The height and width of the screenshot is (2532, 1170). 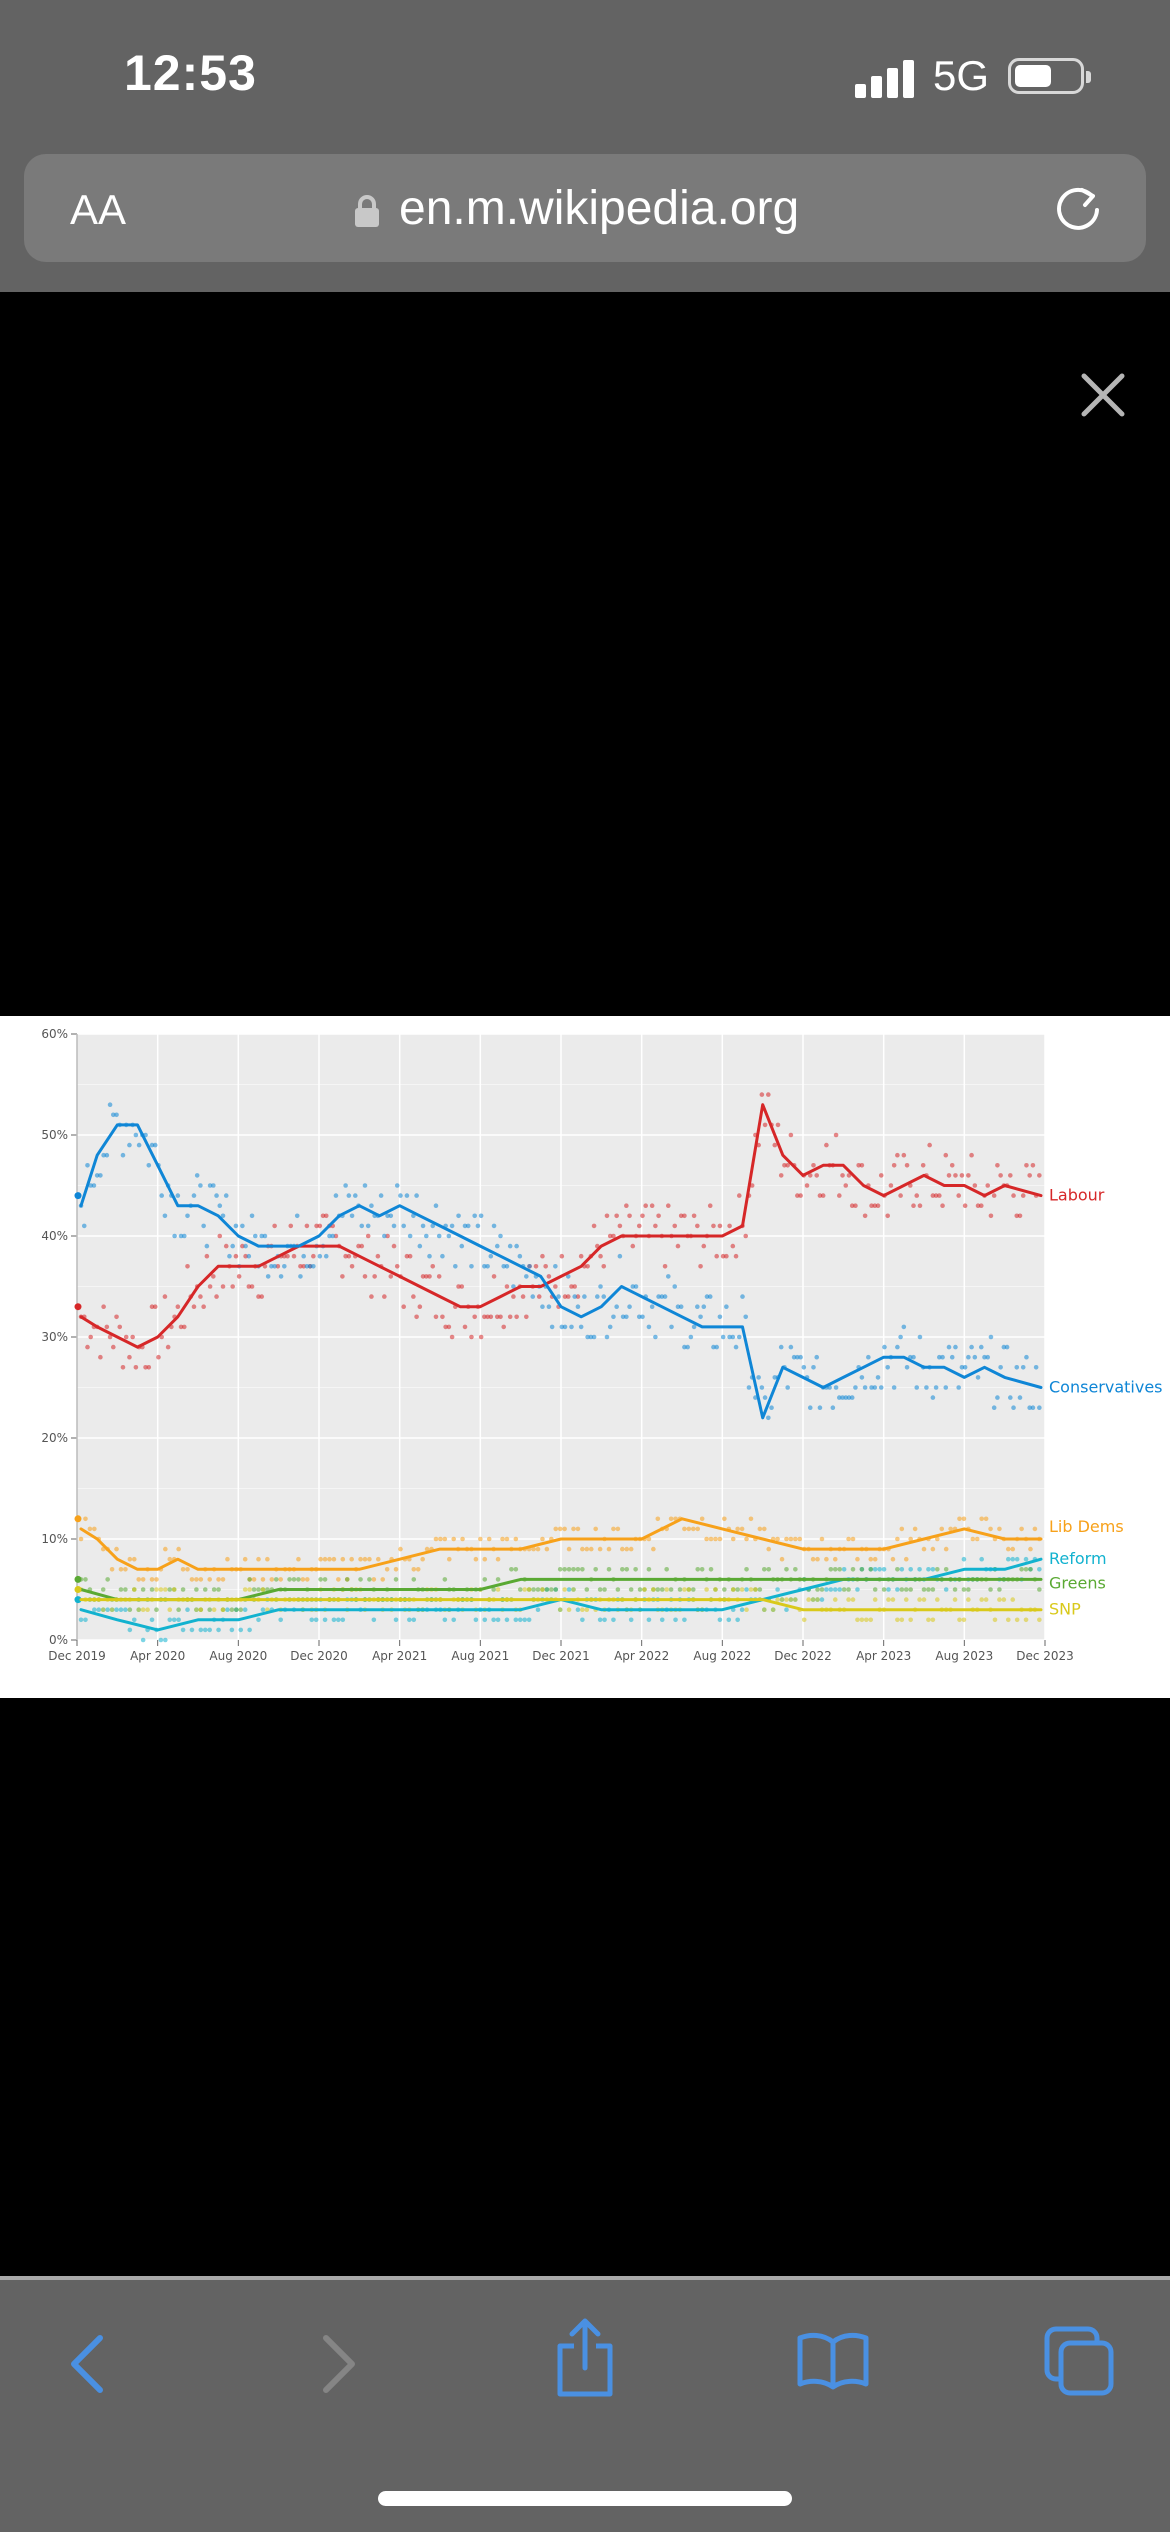 I want to click on y-tick-label: 0%, so click(x=58, y=1640).